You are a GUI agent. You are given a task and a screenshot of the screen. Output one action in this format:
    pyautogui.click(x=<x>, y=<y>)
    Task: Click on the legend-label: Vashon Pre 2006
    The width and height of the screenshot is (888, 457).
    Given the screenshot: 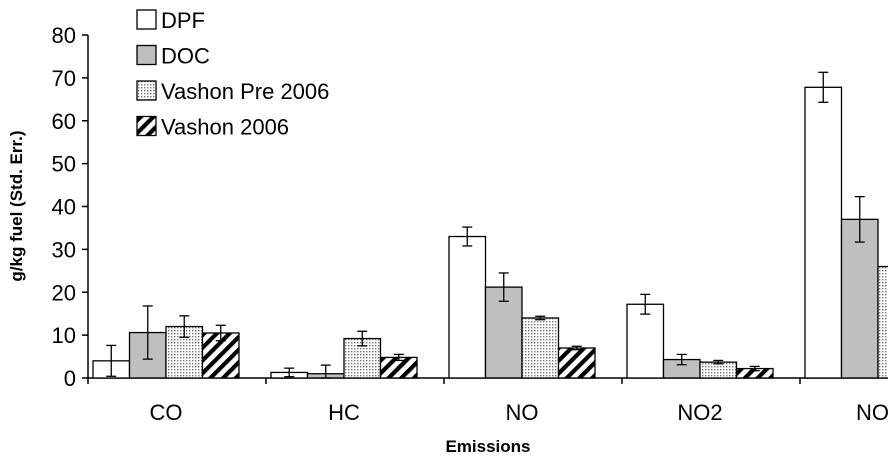 What is the action you would take?
    pyautogui.click(x=245, y=91)
    